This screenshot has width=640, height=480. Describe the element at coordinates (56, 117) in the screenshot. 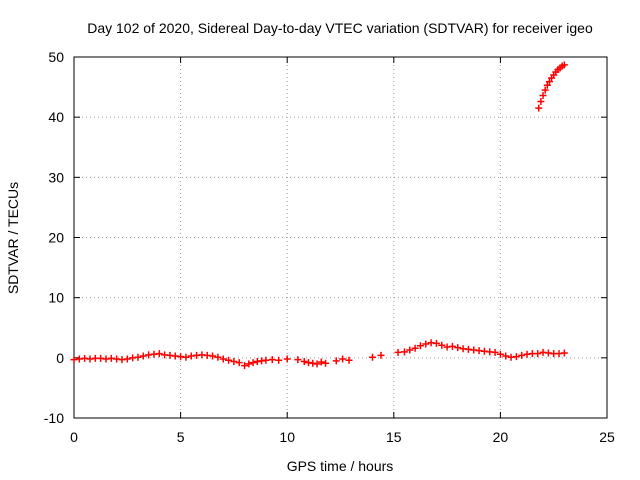

I see `y-tick-label: 40` at that location.